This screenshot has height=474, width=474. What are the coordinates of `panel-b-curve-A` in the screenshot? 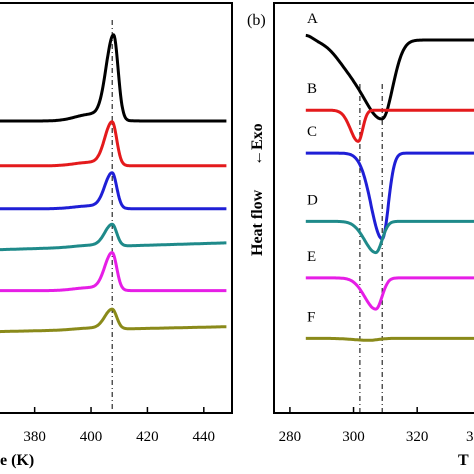 It's located at (389, 77).